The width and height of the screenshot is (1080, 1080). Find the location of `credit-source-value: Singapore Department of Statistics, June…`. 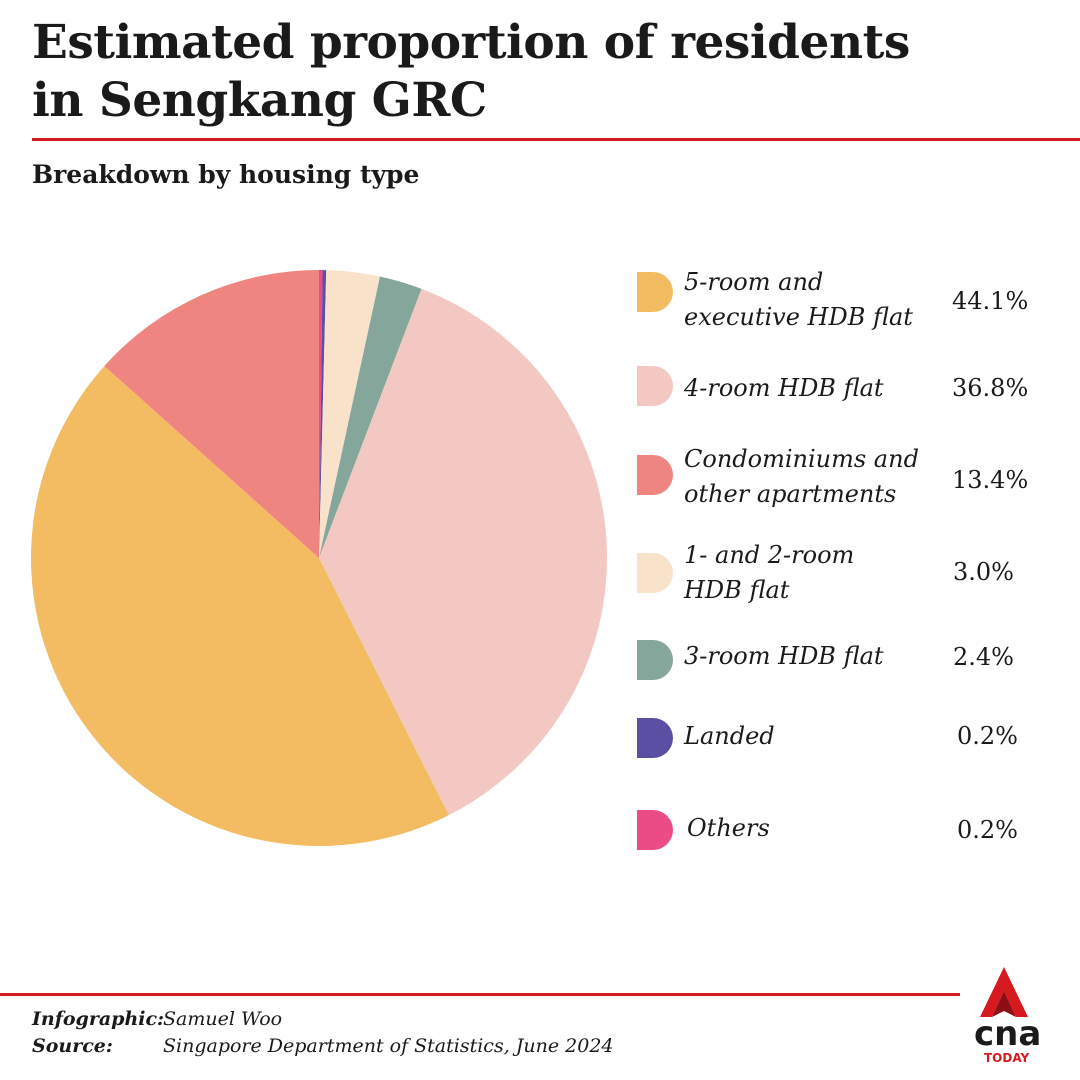

credit-source-value: Singapore Department of Statistics, June… is located at coordinates (388, 1046).